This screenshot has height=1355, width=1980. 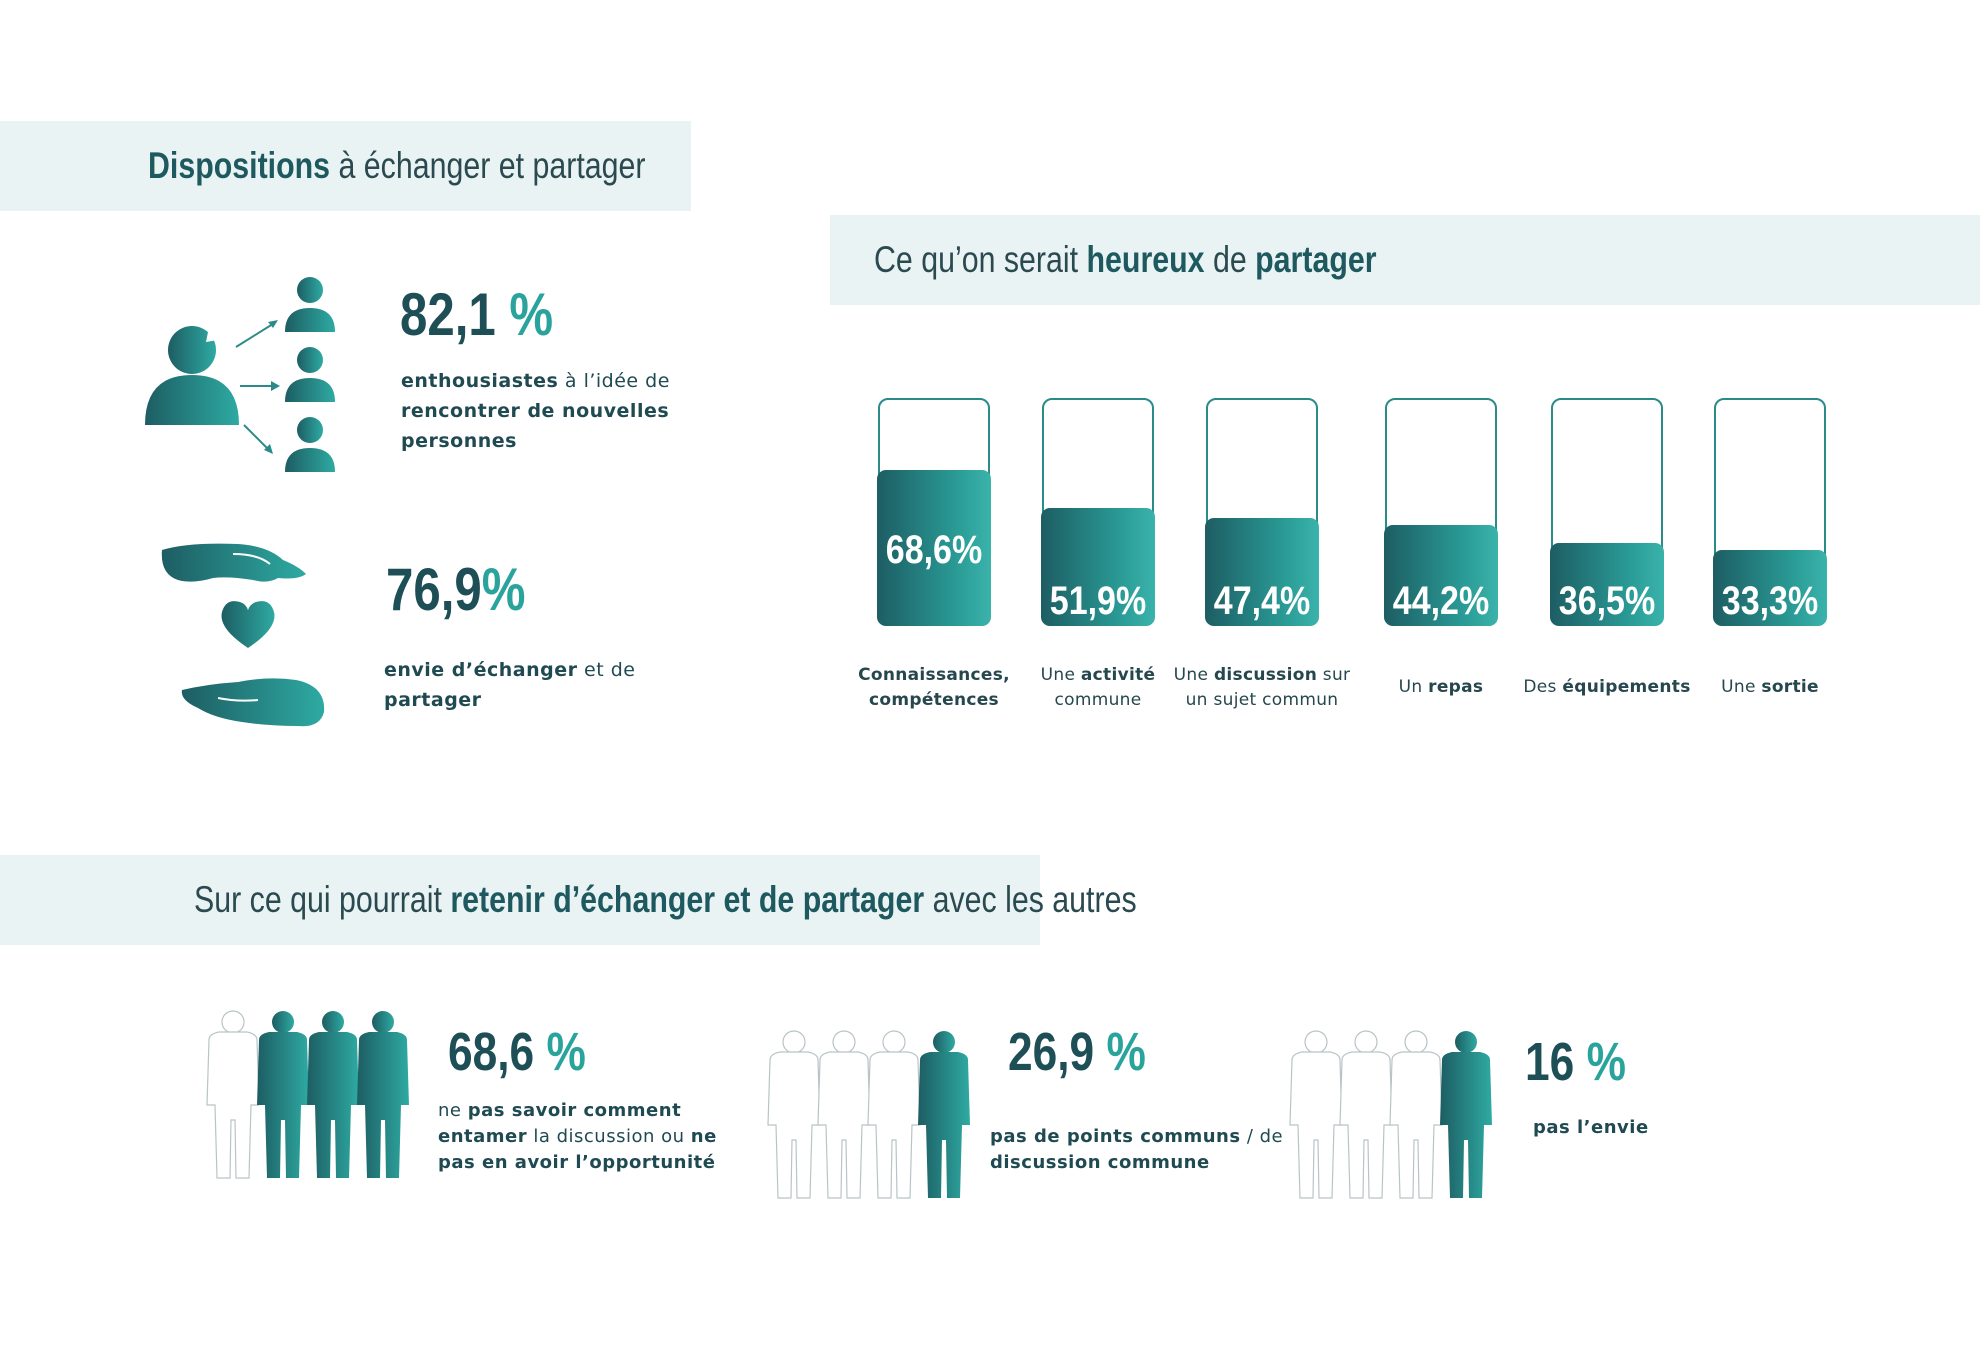 I want to click on hands-heart-icon, so click(x=243, y=635).